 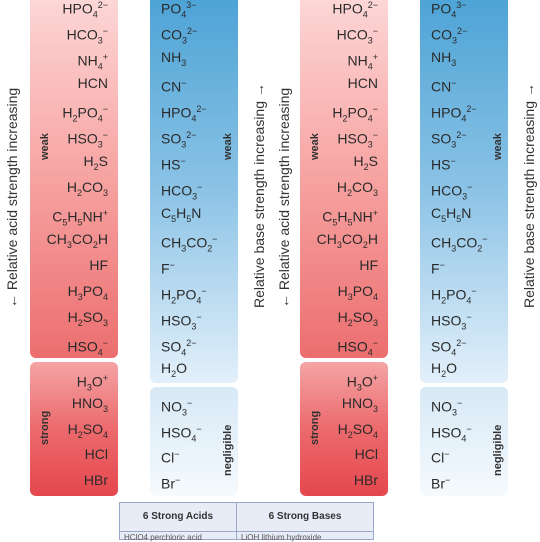 What do you see at coordinates (236, 521) in the screenshot?
I see `table-divider` at bounding box center [236, 521].